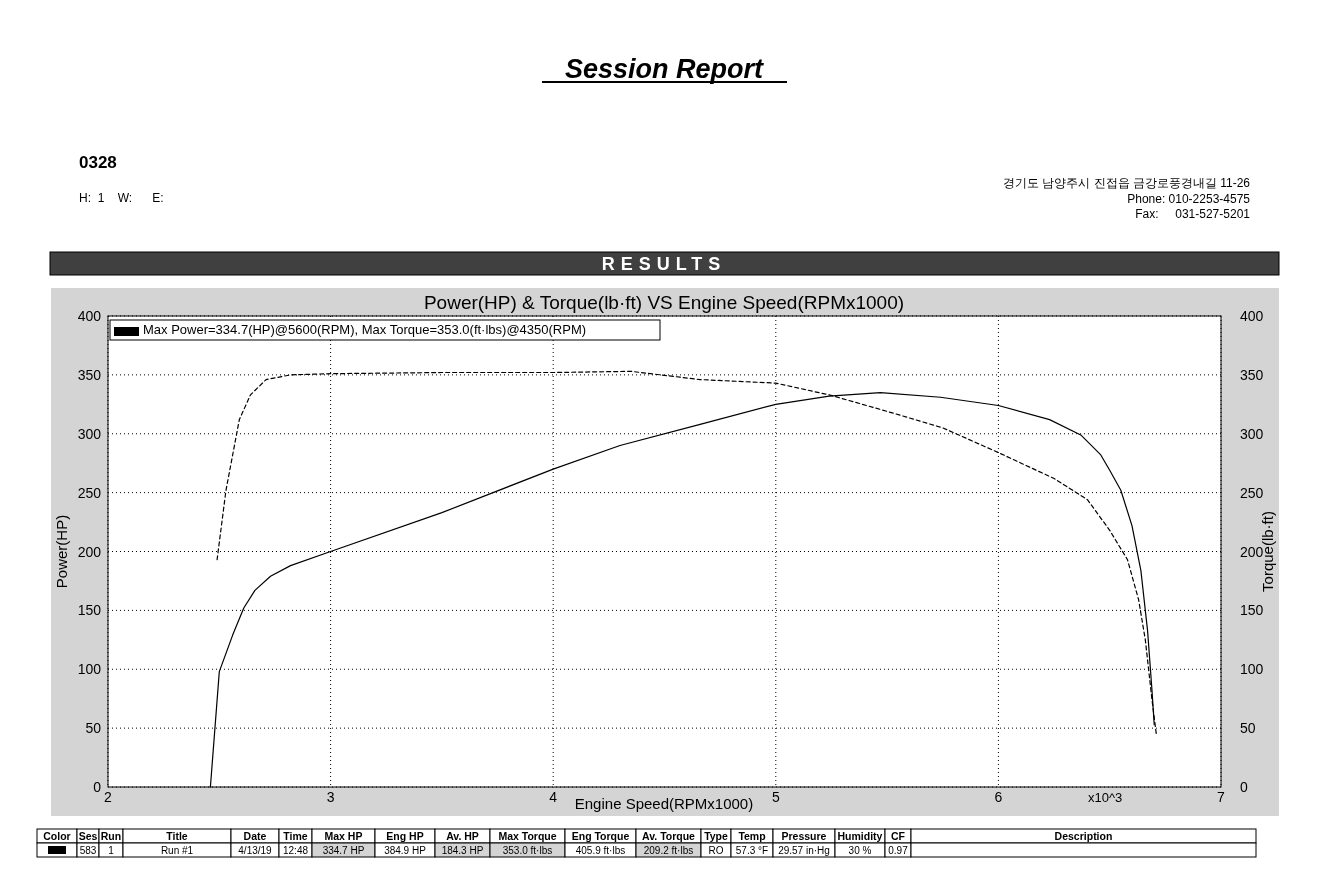 The image size is (1329, 878). I want to click on text: Eng Torque, so click(600, 836).